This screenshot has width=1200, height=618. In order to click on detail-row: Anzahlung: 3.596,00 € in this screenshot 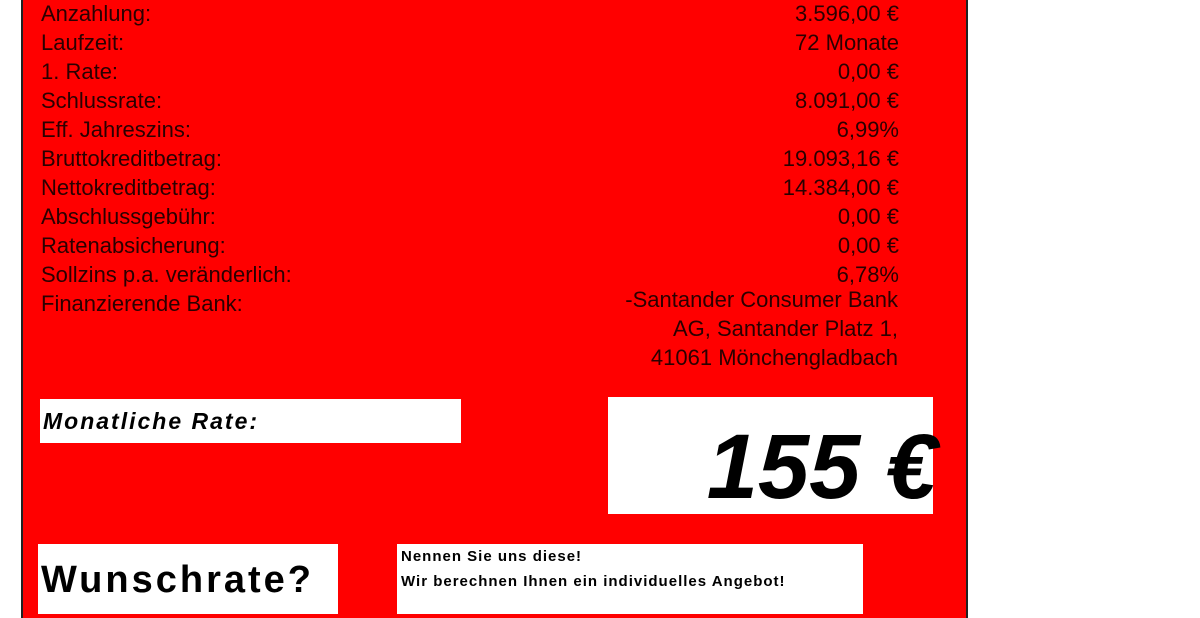, I will do `click(470, 14)`.